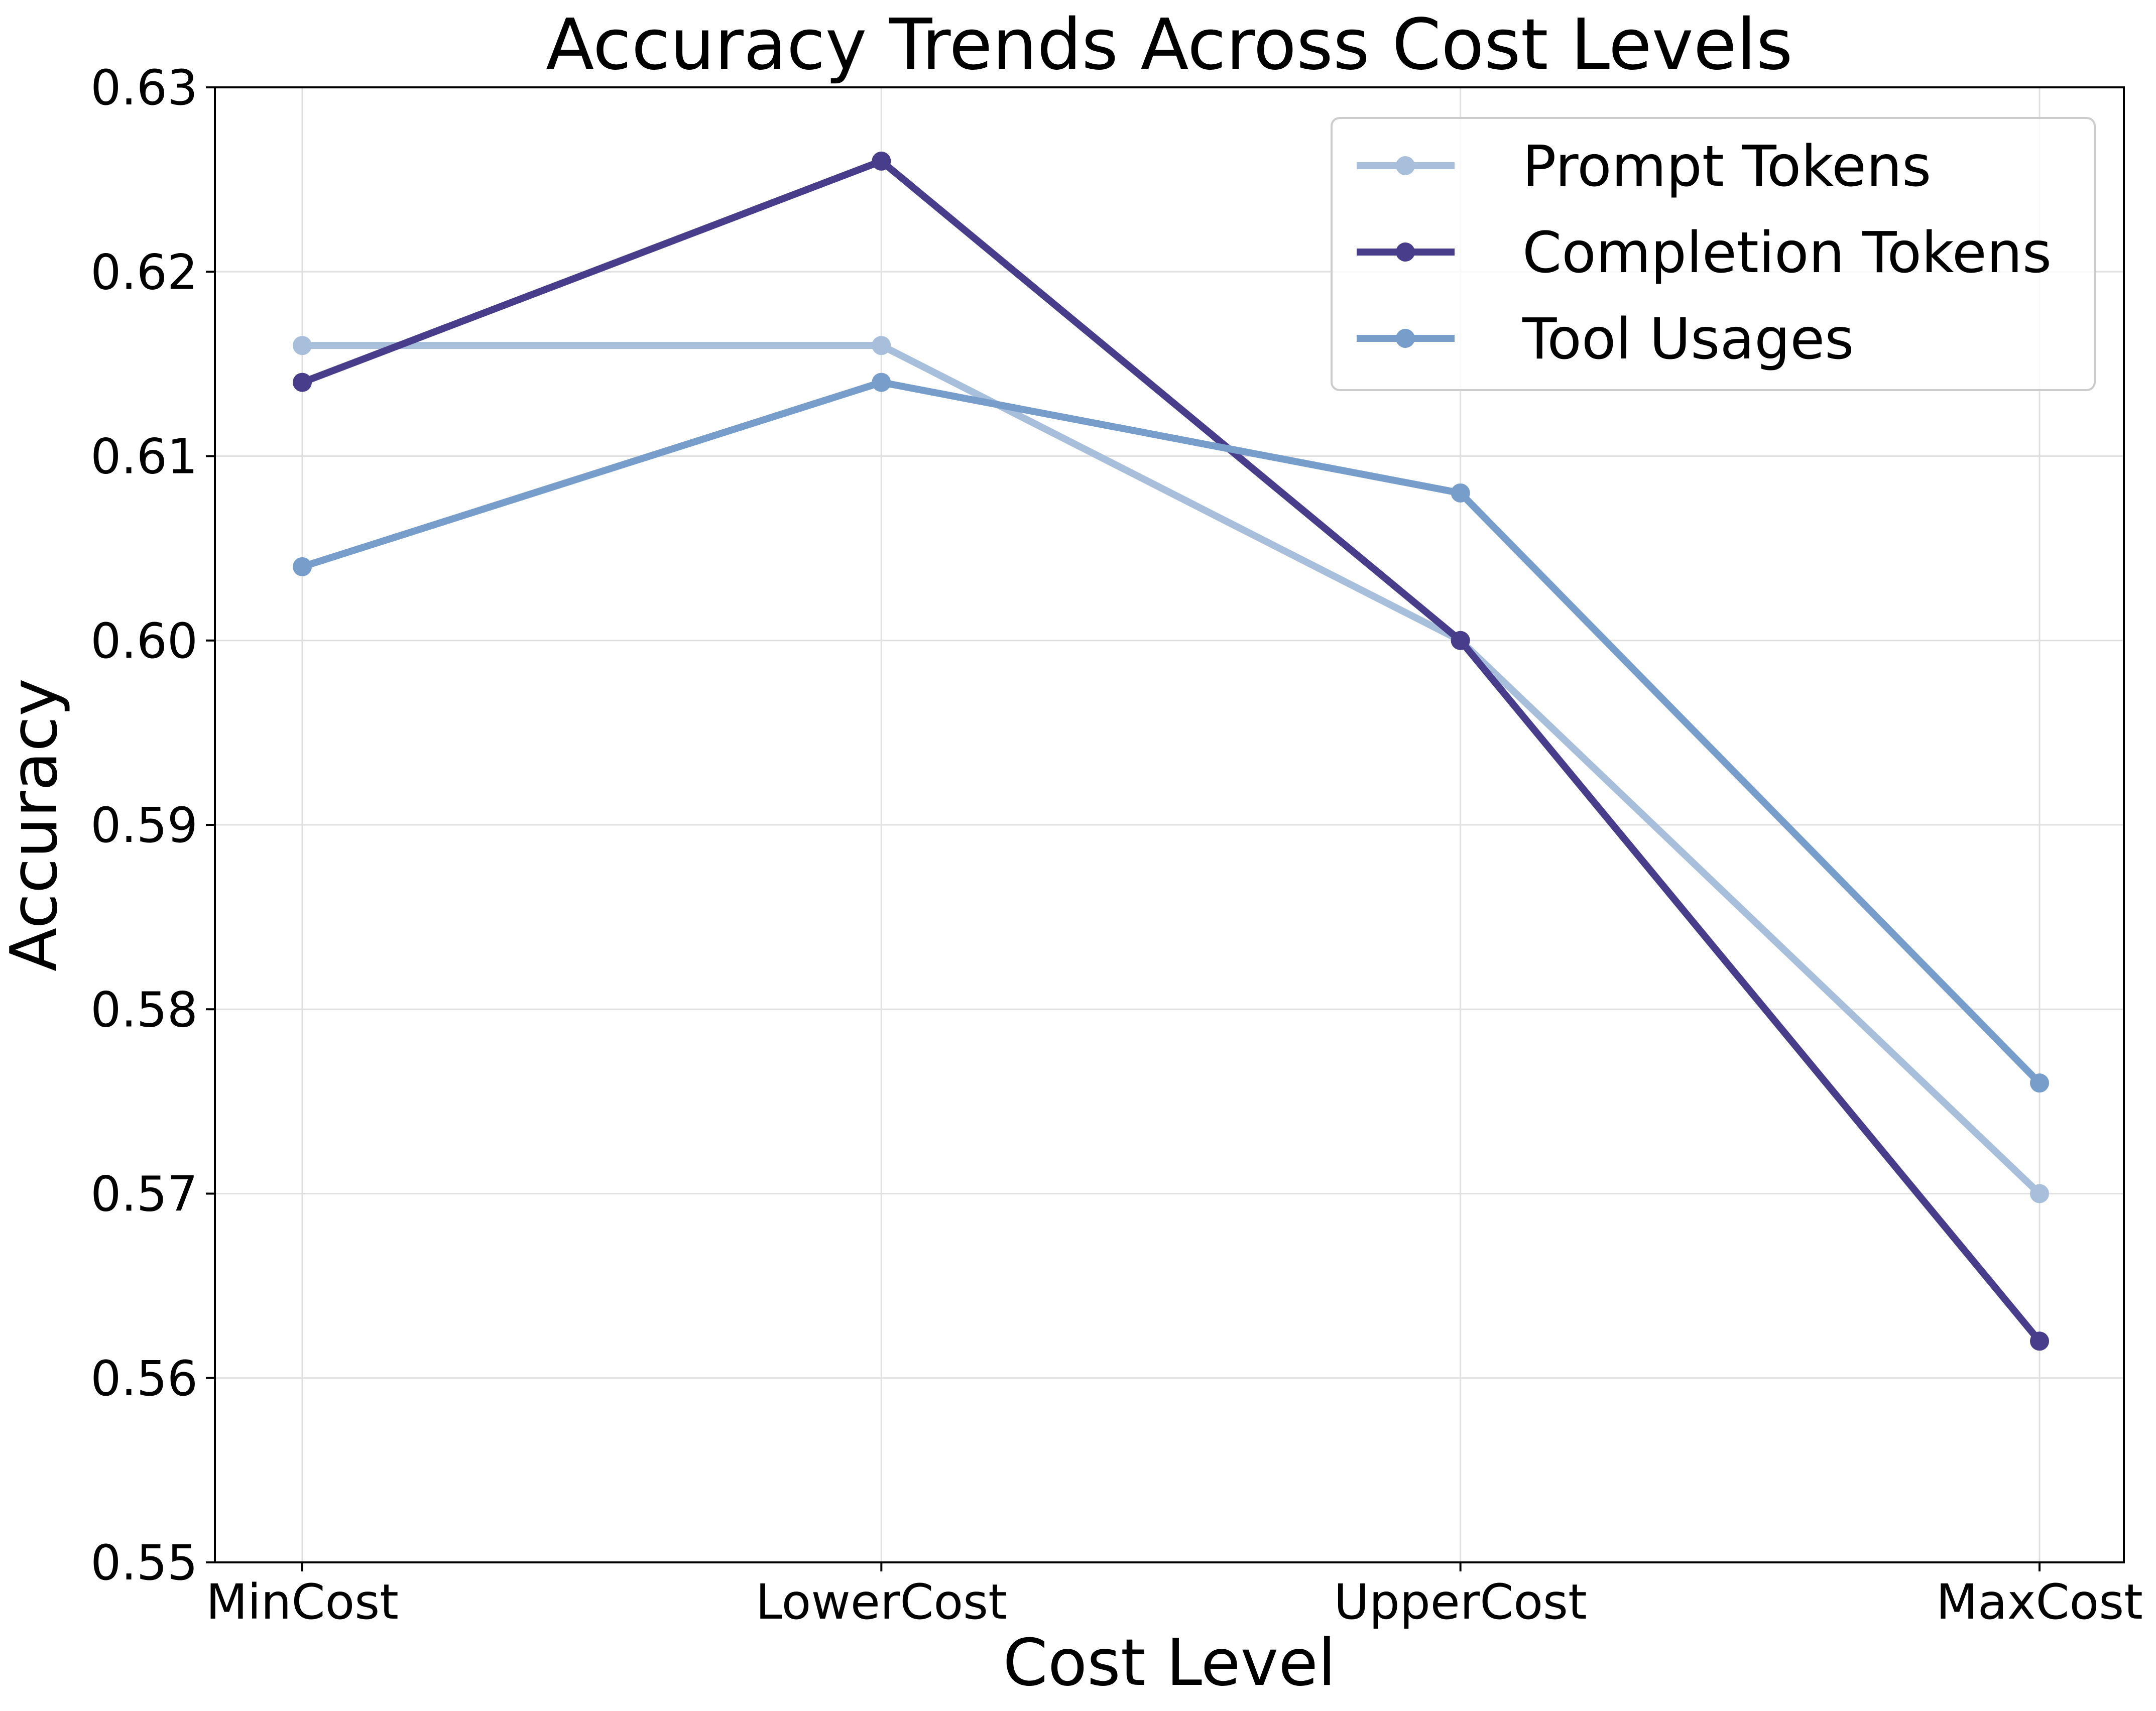 The width and height of the screenshot is (2156, 1711). What do you see at coordinates (144, 1379) in the screenshot?
I see `y-tick-label: 0.56` at bounding box center [144, 1379].